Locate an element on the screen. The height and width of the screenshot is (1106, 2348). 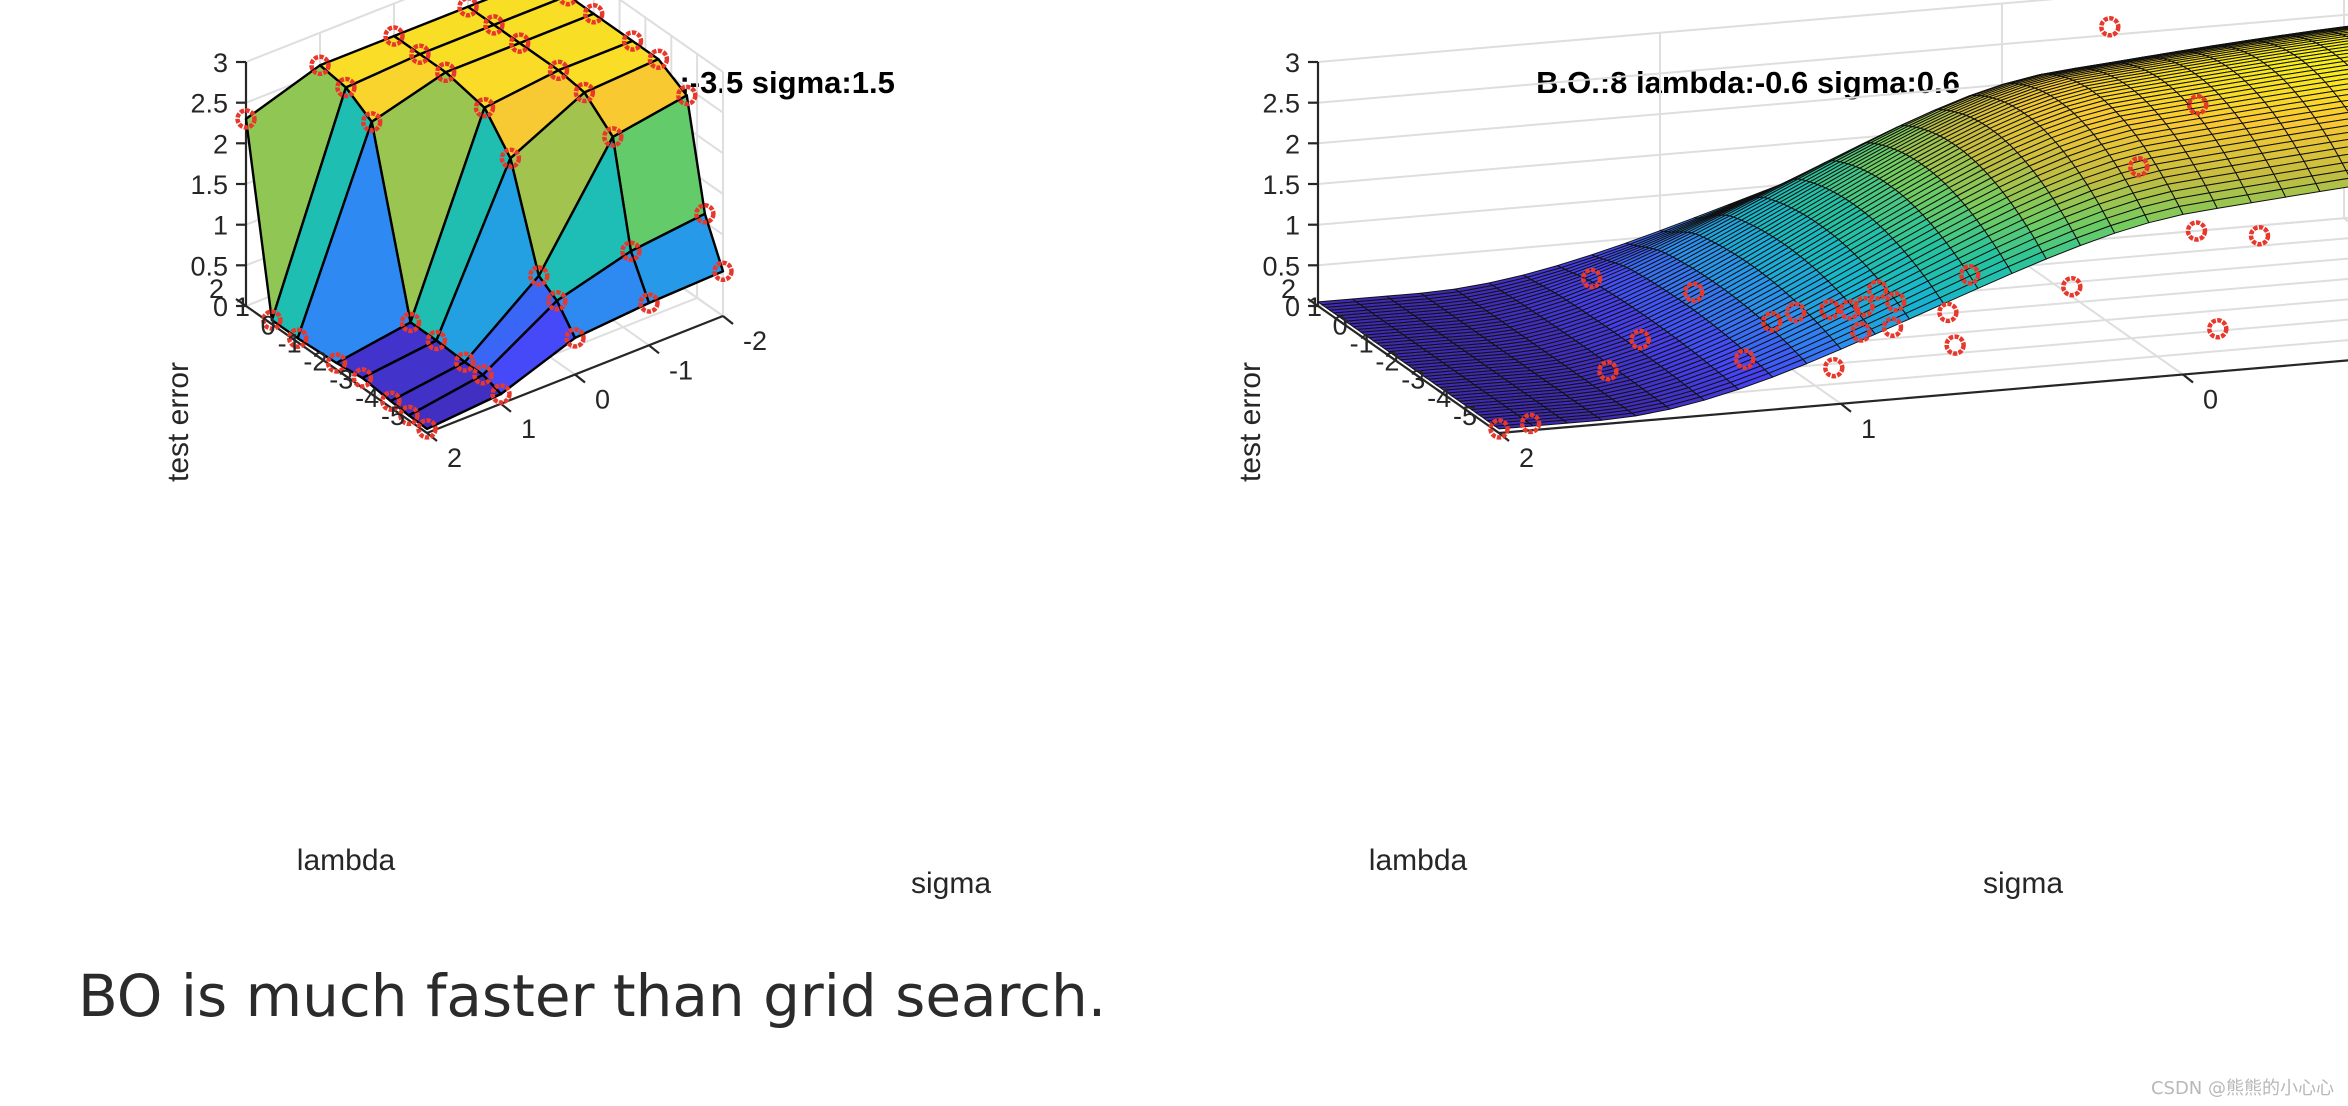
y-tick-label: -5 is located at coordinates (1465, 416).